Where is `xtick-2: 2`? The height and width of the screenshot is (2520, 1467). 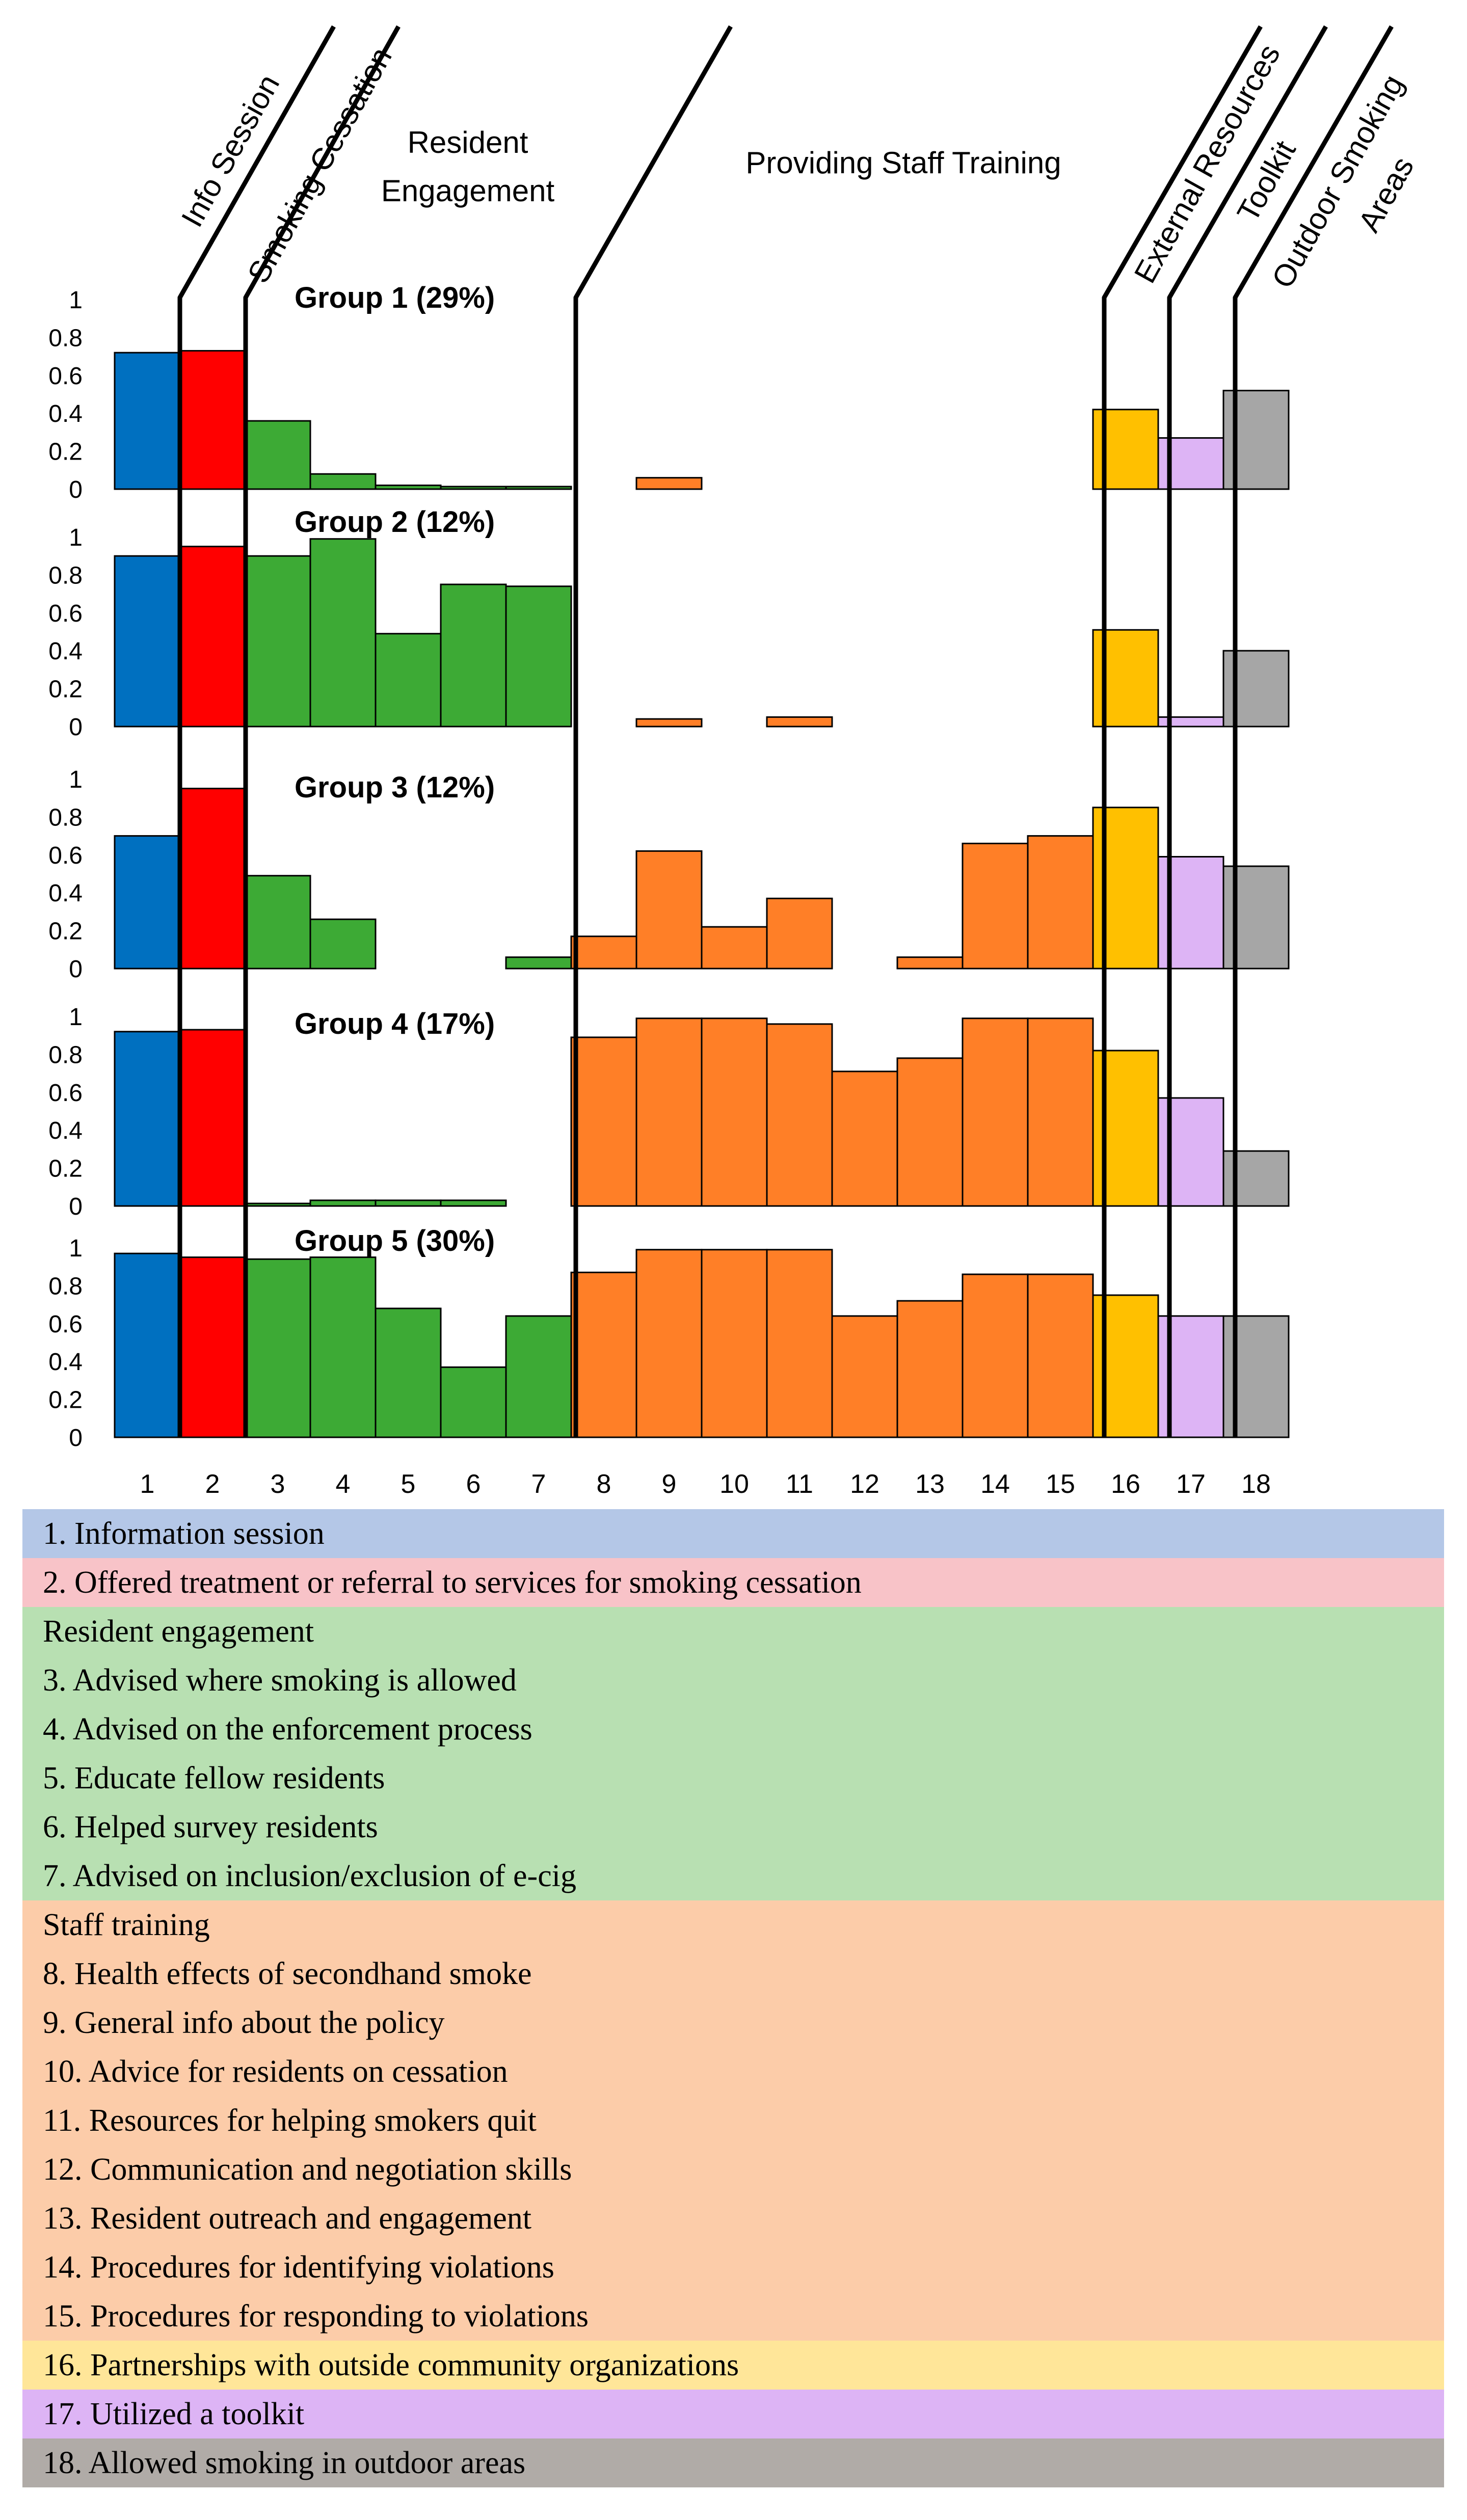
xtick-2: 2 is located at coordinates (212, 1484).